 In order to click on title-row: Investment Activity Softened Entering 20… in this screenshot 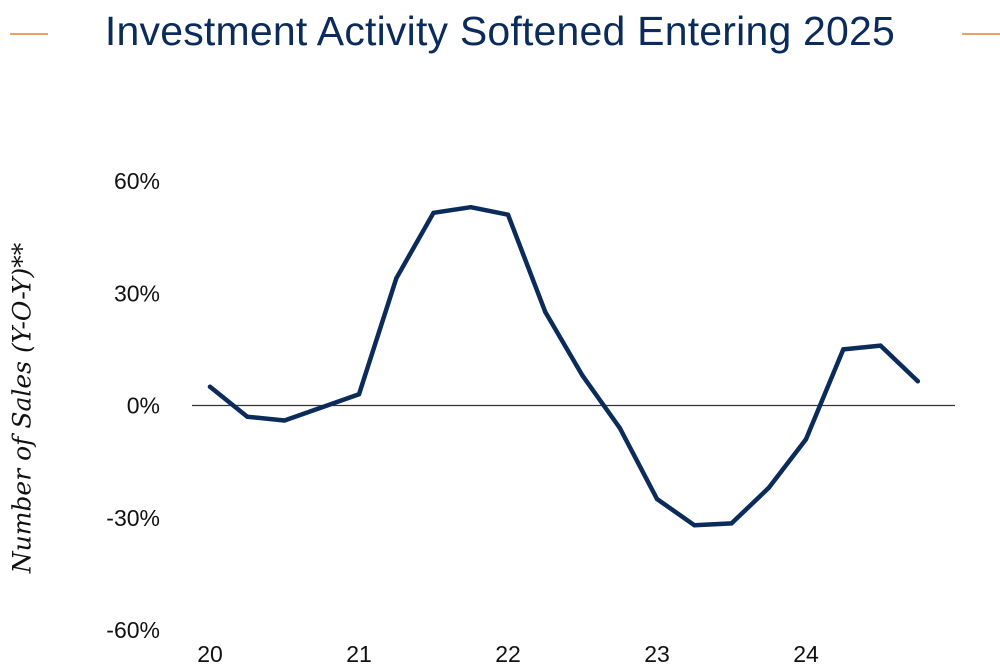, I will do `click(500, 35)`.